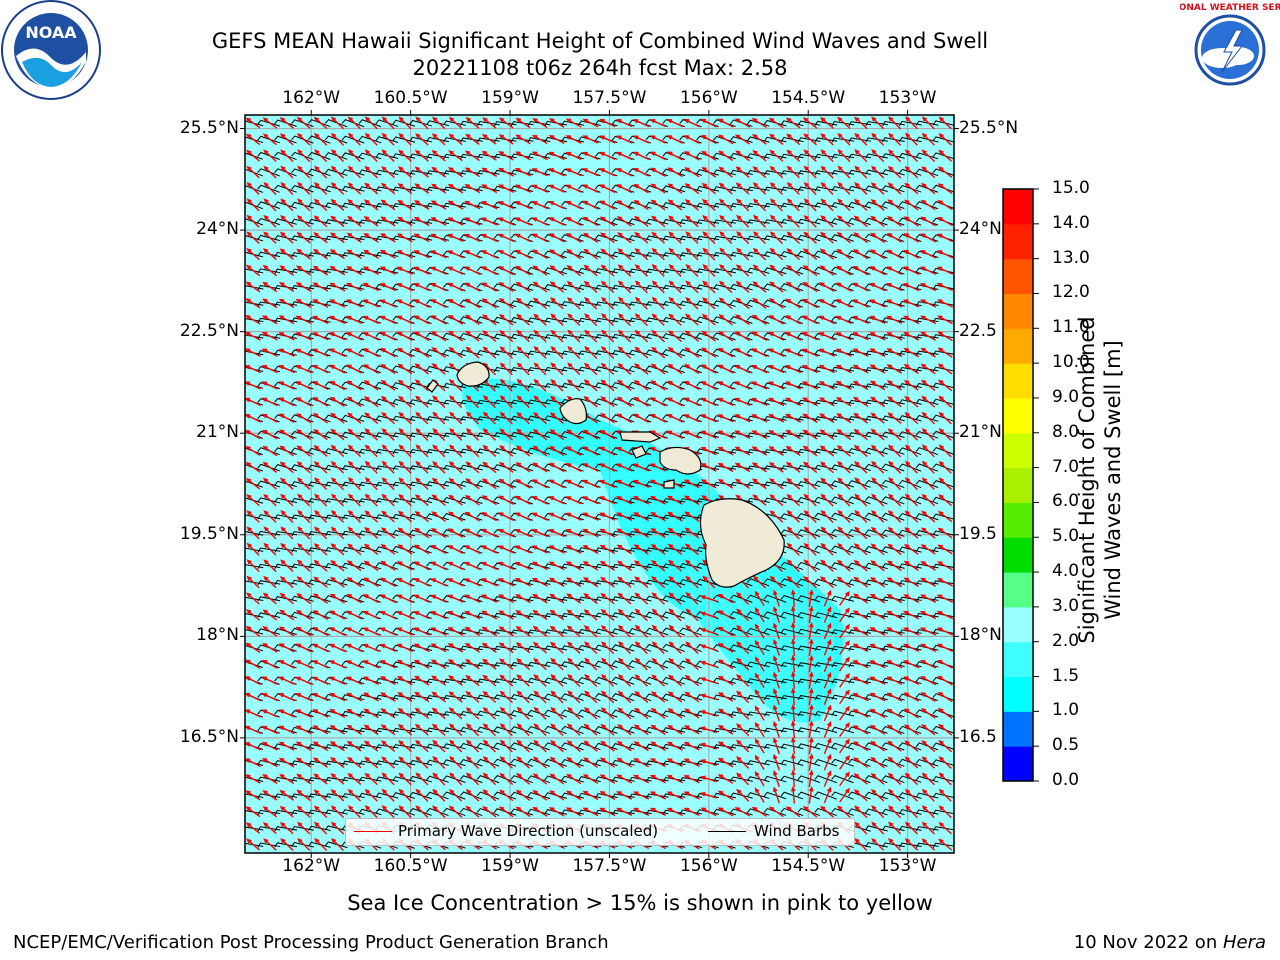 The width and height of the screenshot is (1280, 960). I want to click on colorbar-label-line-1: Significant Height of Combined, so click(1087, 480).